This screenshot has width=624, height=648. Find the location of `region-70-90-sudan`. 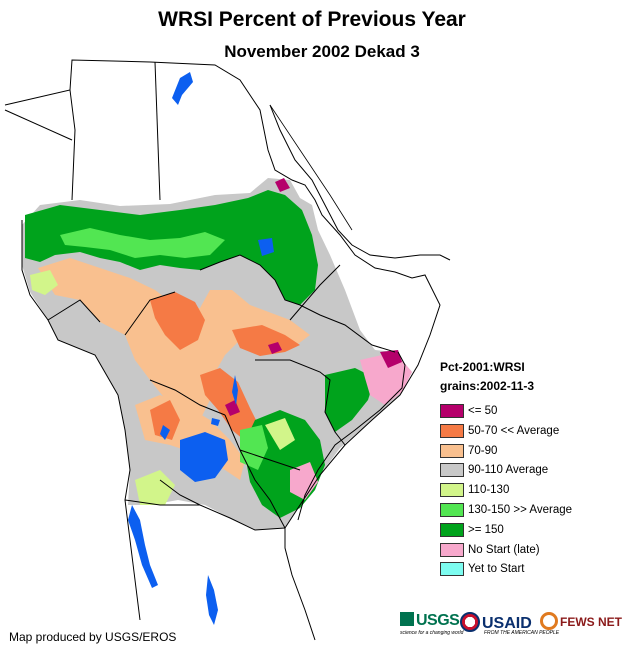

region-70-90-sudan is located at coordinates (174, 349).